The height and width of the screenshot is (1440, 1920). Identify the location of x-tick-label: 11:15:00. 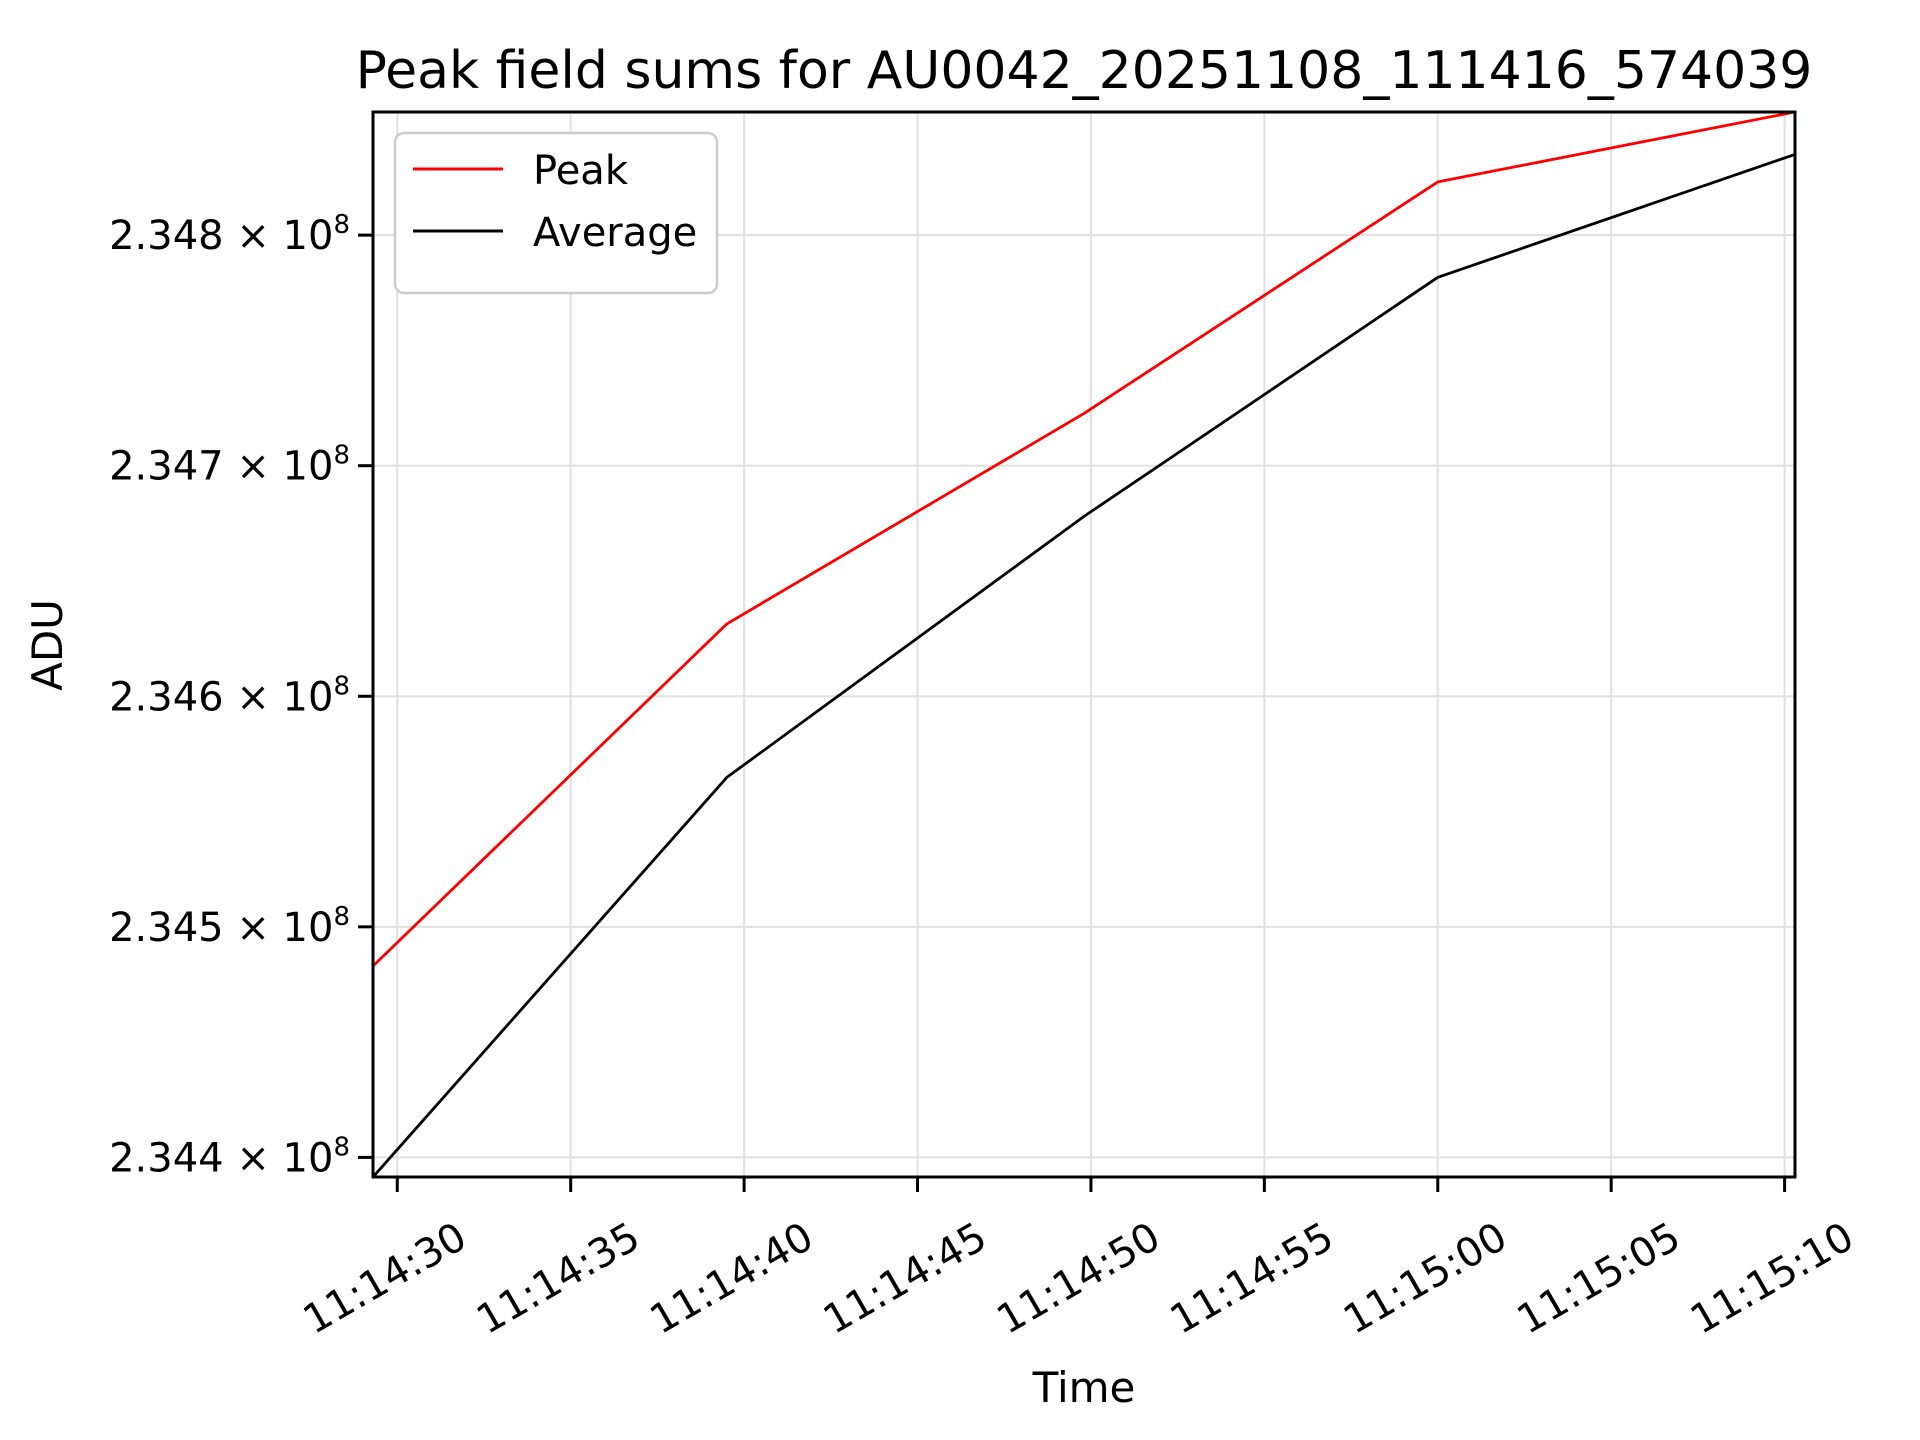
(1425, 1279).